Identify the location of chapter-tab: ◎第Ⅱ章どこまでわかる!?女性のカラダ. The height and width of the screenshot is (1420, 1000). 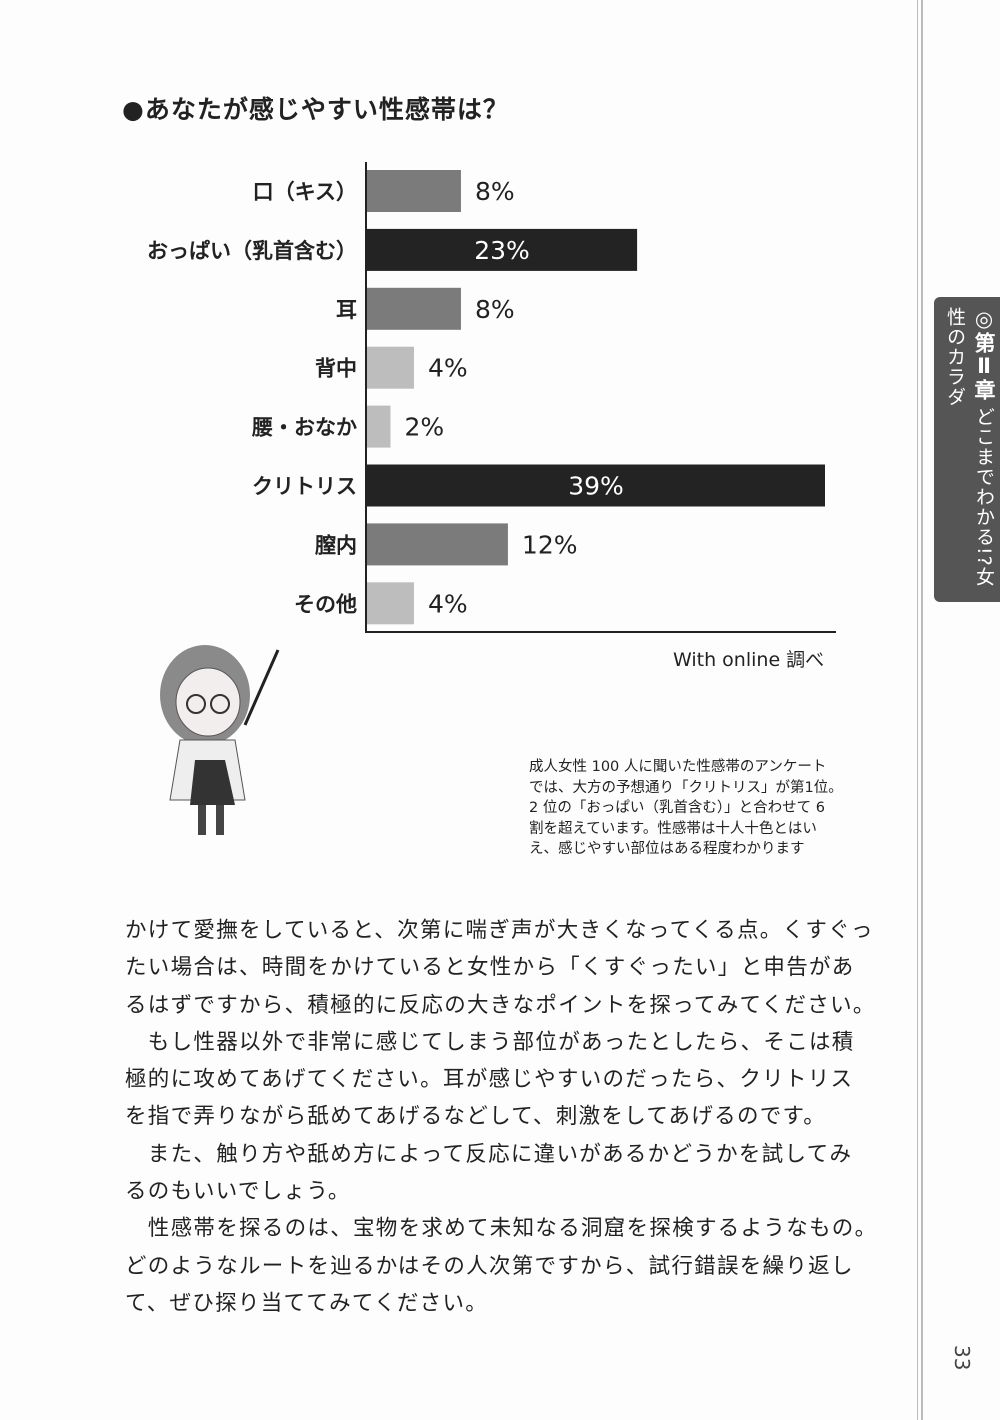
(967, 449).